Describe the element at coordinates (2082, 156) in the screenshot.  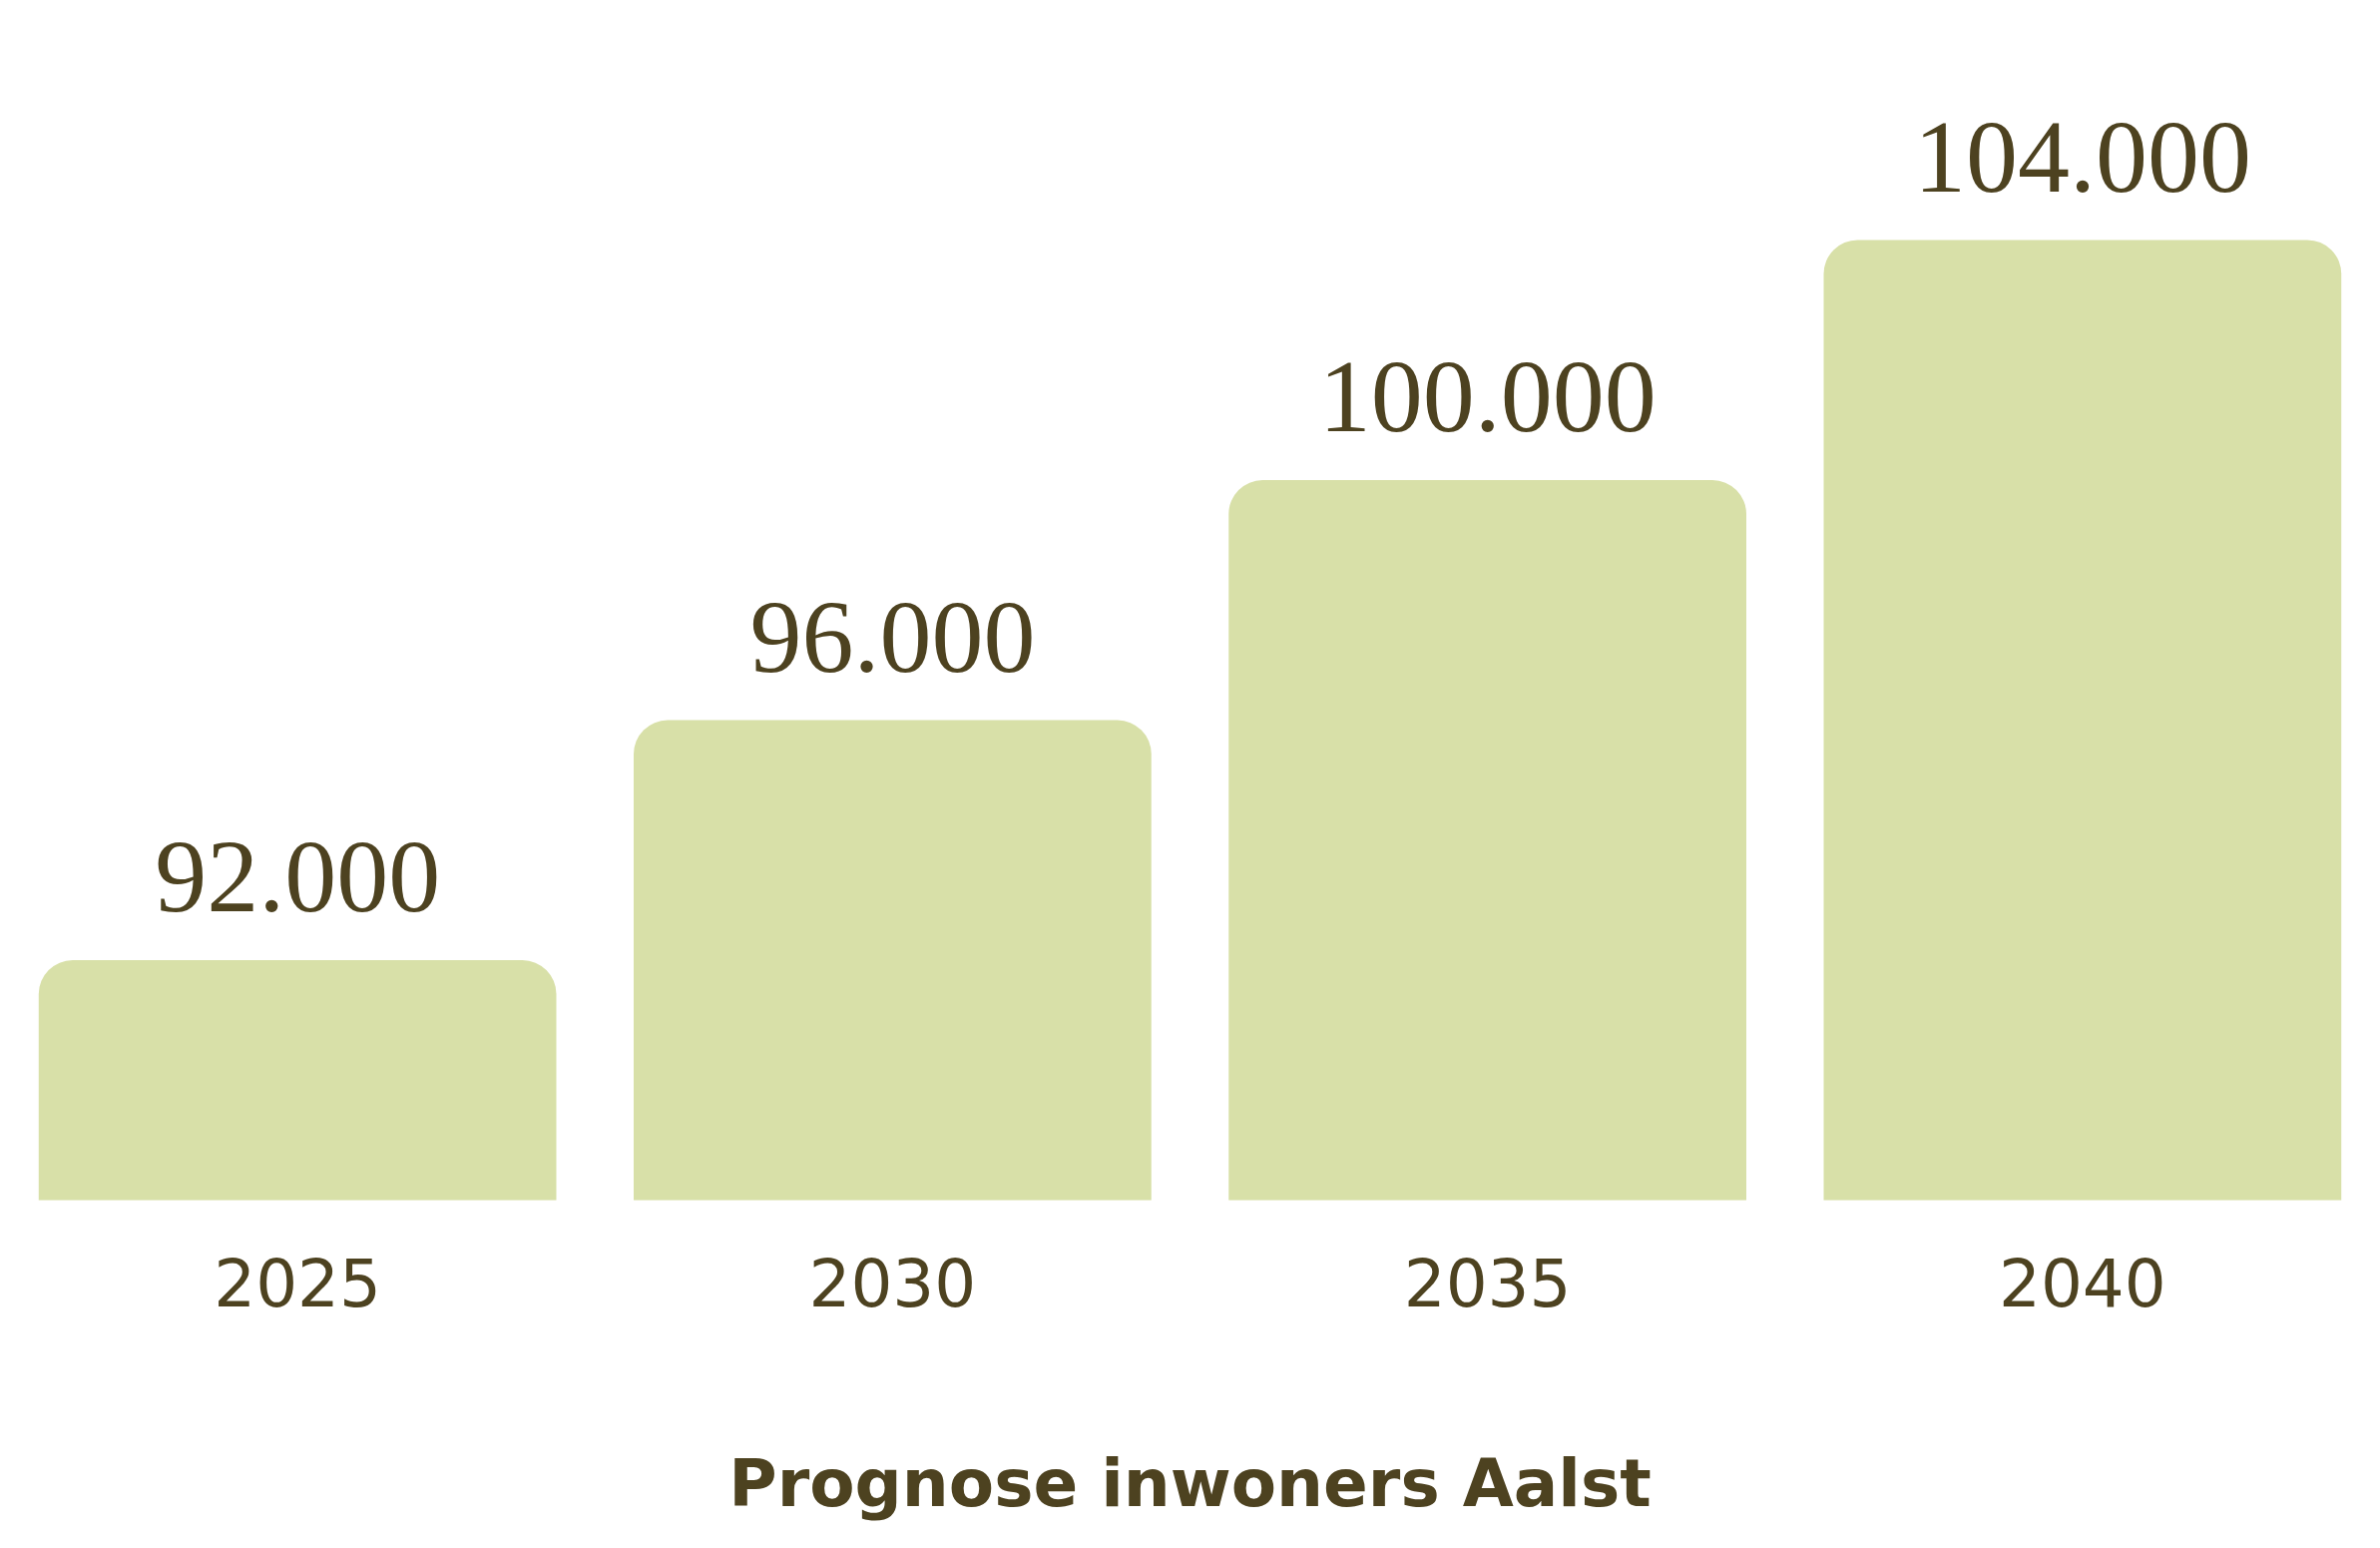
I see `data-label: 104.000` at that location.